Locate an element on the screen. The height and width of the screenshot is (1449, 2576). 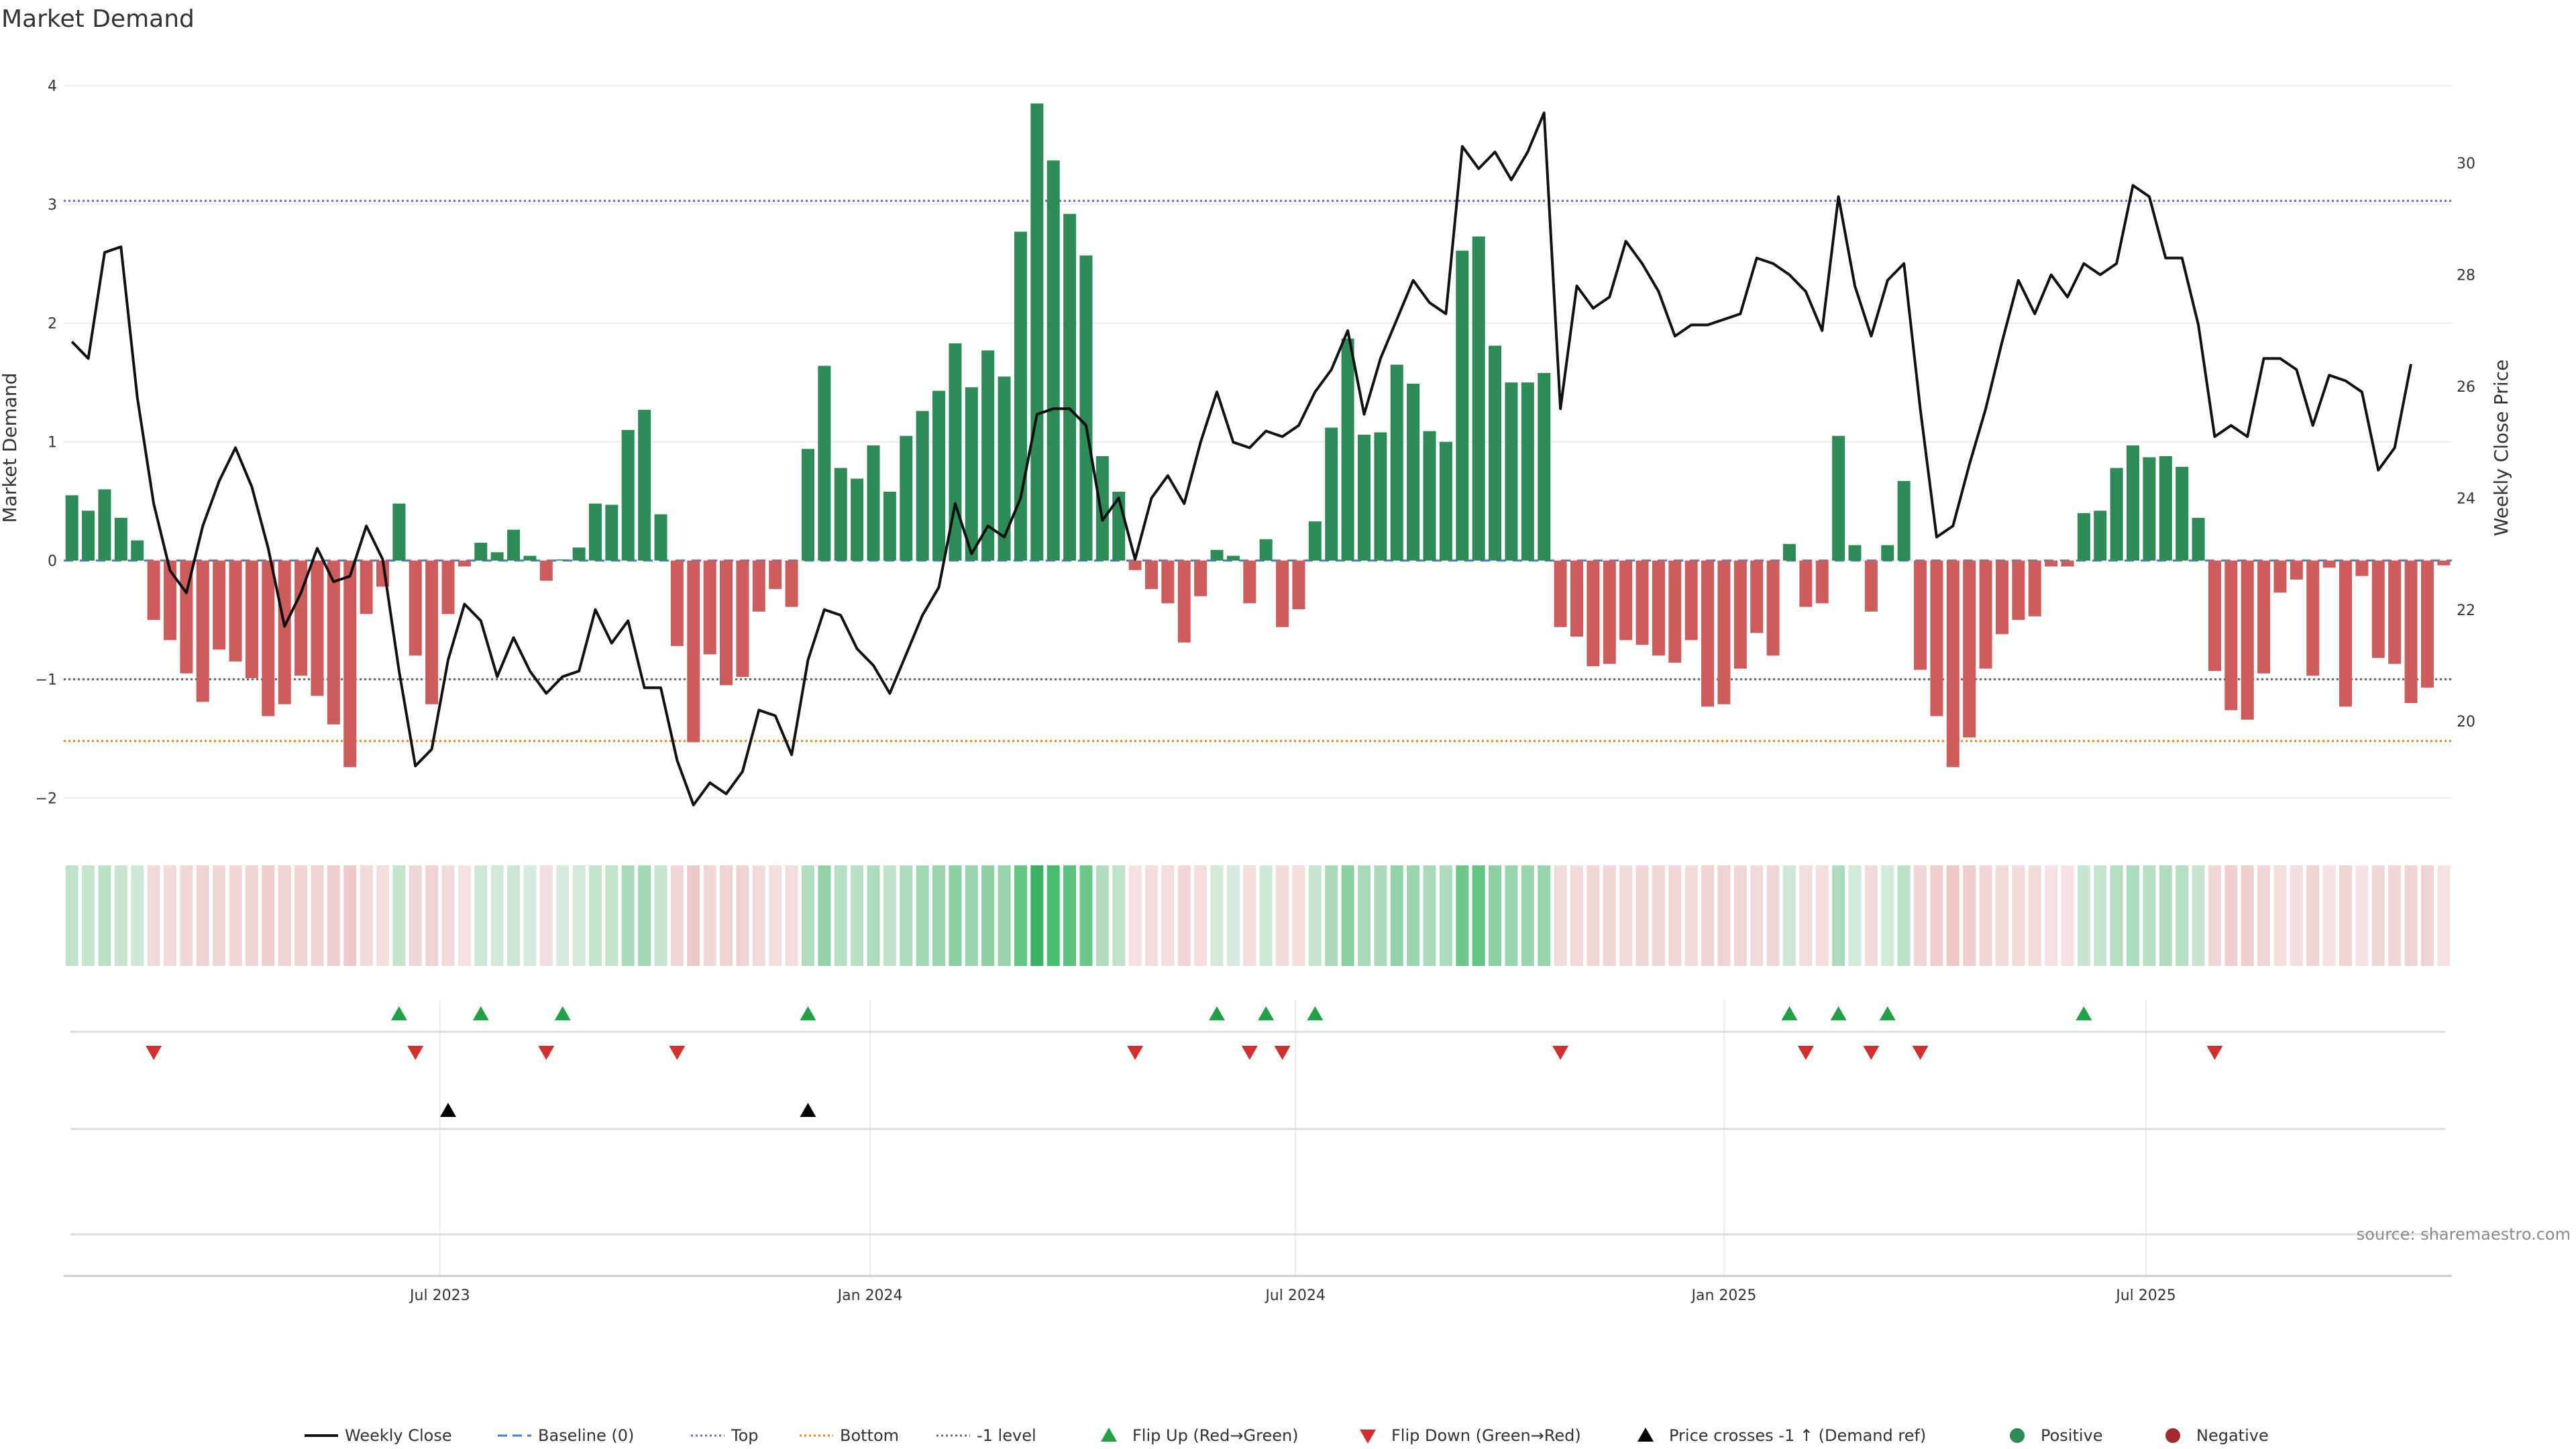
legend-item-cross: Price crosses -1 ↑ (Demand ref) is located at coordinates (1782, 1435).